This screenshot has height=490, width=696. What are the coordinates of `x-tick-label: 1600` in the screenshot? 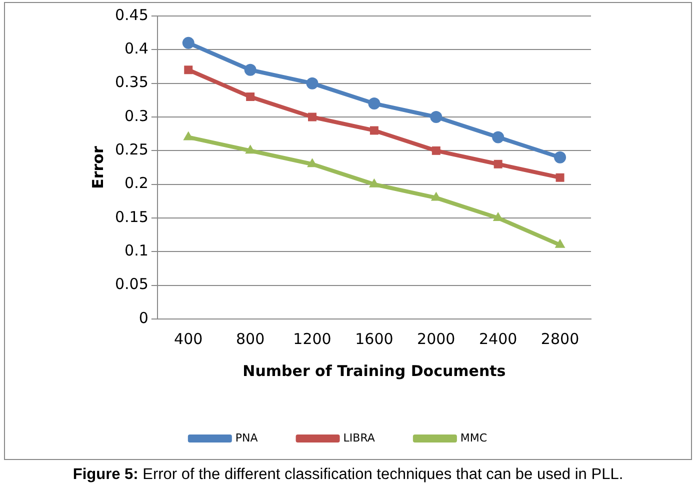 It's located at (374, 339).